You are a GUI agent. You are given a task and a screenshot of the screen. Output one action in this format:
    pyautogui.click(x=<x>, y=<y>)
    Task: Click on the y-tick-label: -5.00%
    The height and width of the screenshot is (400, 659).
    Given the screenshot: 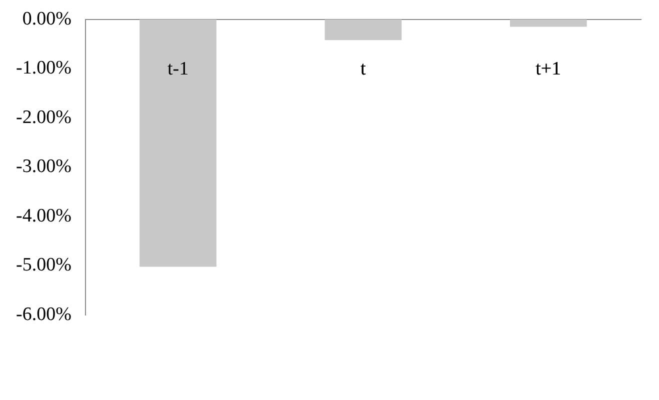 What is the action you would take?
    pyautogui.click(x=44, y=265)
    